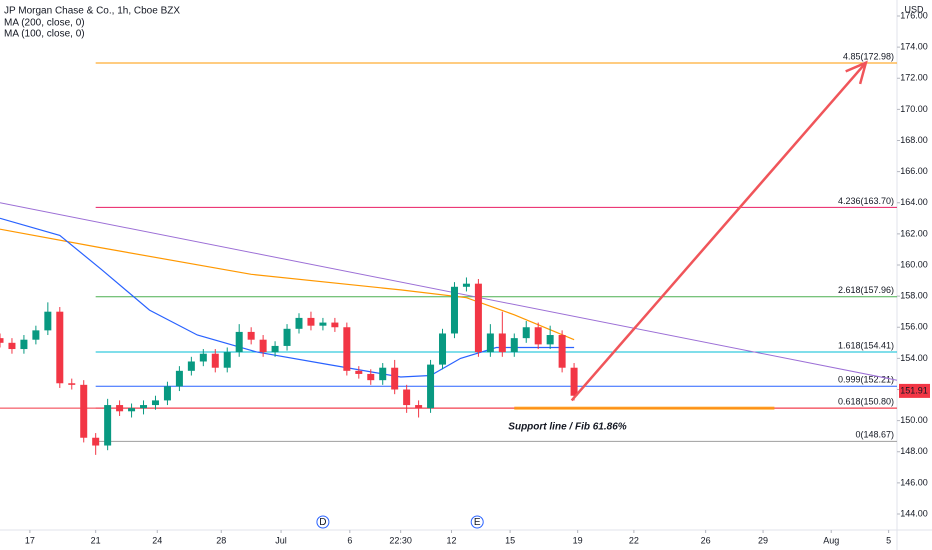 The width and height of the screenshot is (932, 550). I want to click on x-tick-label: 17, so click(30, 540).